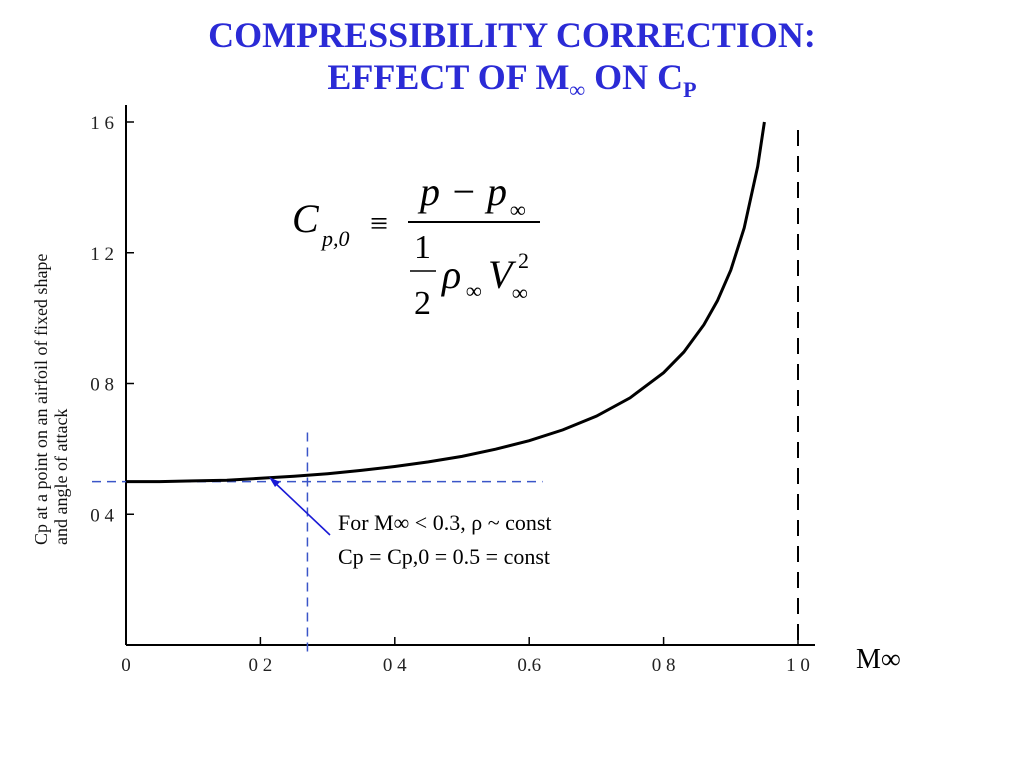  What do you see at coordinates (450, 274) in the screenshot?
I see `formula-rho: ρ` at bounding box center [450, 274].